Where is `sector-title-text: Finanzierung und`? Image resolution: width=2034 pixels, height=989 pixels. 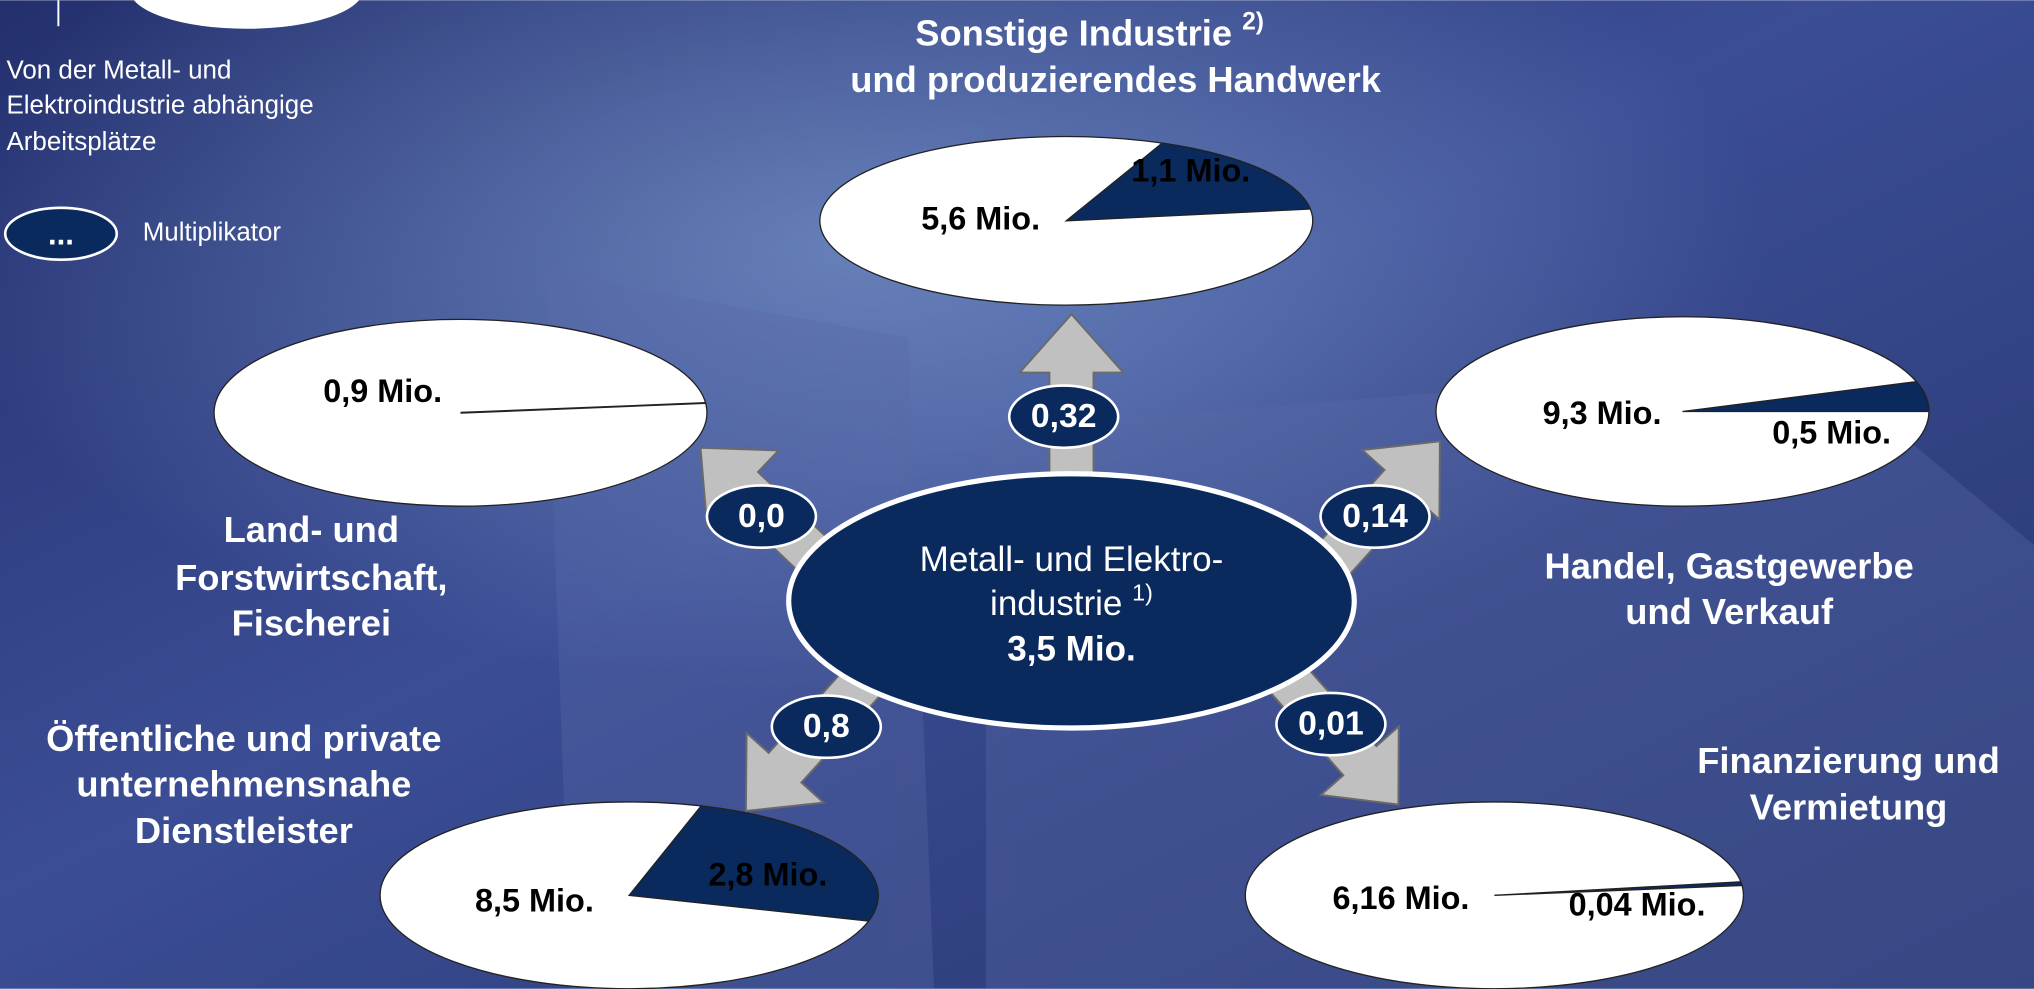
sector-title-text: Finanzierung und is located at coordinates (1848, 760).